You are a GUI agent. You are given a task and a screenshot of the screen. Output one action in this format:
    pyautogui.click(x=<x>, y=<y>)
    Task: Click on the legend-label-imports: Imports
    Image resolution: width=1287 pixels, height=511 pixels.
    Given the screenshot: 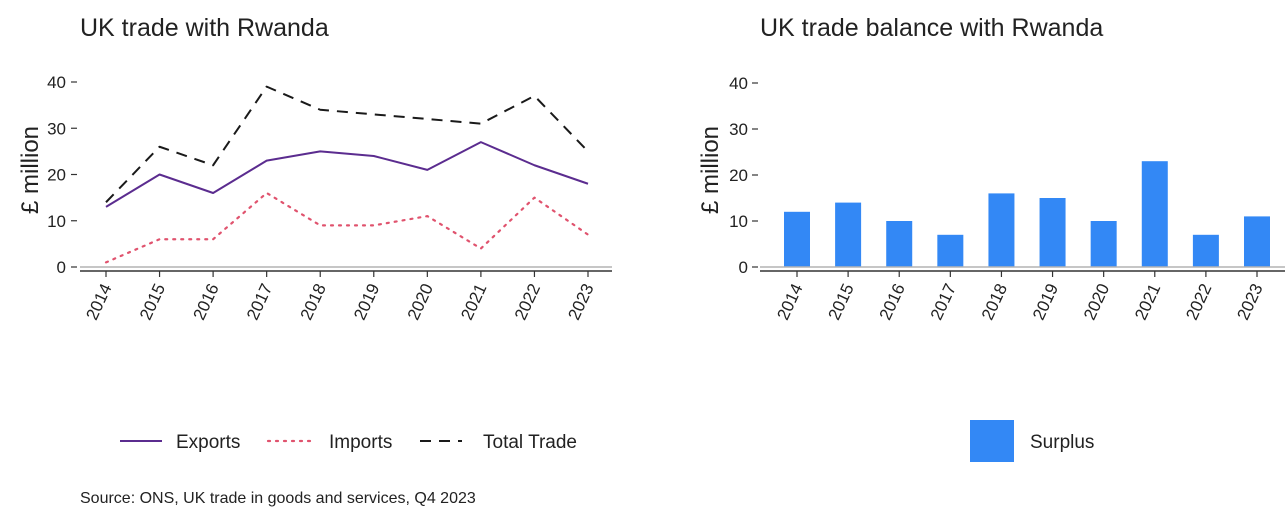 What is the action you would take?
    pyautogui.click(x=360, y=442)
    